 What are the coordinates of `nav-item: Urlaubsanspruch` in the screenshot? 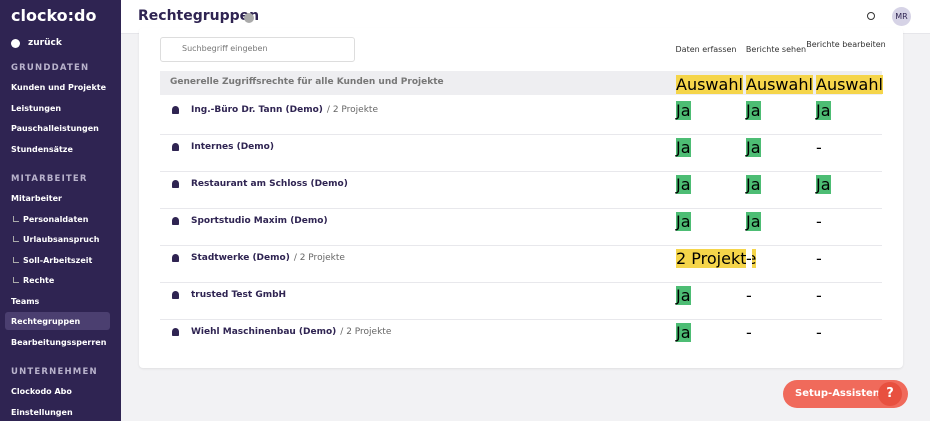 It's located at (61, 239).